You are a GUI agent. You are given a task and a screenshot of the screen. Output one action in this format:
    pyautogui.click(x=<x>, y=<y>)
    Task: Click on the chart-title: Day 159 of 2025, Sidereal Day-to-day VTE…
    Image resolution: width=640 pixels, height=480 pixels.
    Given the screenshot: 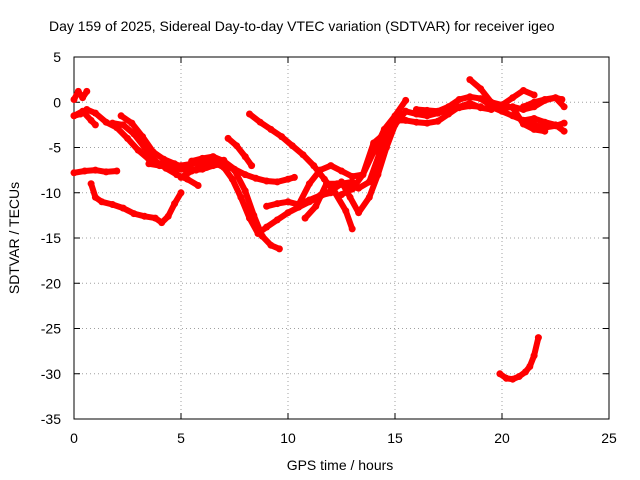 What is the action you would take?
    pyautogui.click(x=302, y=26)
    